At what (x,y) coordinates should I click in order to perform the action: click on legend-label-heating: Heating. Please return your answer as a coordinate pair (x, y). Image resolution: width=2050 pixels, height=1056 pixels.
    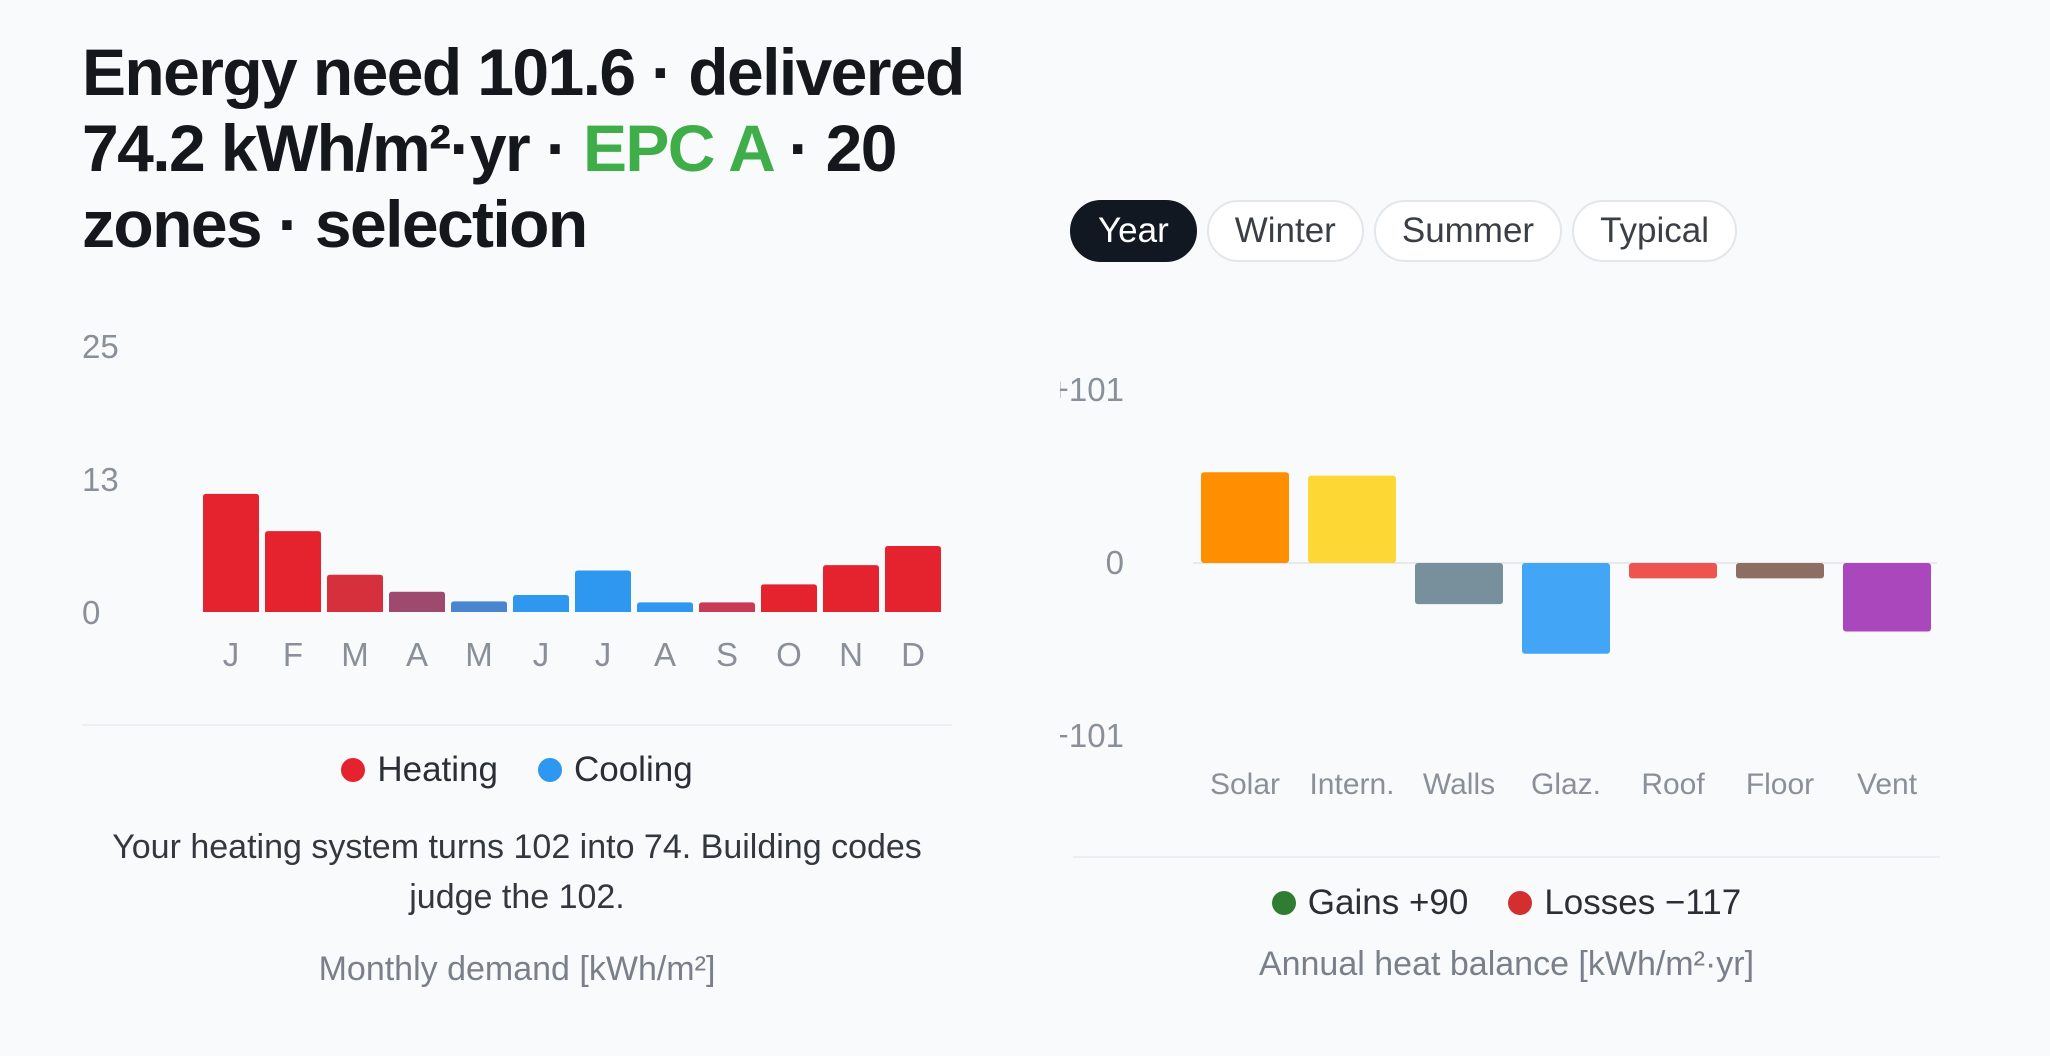
    Looking at the image, I should click on (437, 769).